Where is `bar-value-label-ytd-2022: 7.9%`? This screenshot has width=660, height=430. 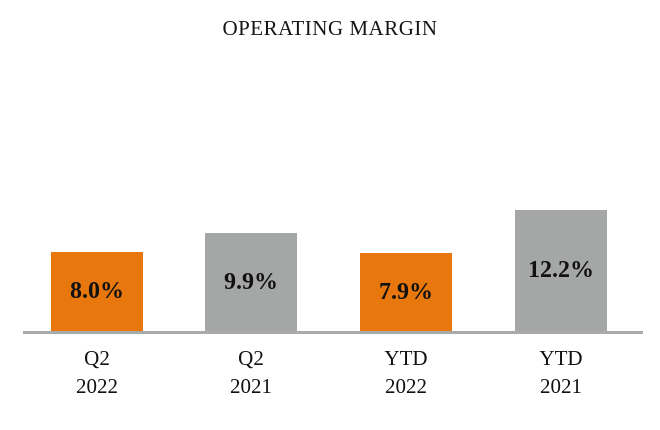 bar-value-label-ytd-2022: 7.9% is located at coordinates (406, 291).